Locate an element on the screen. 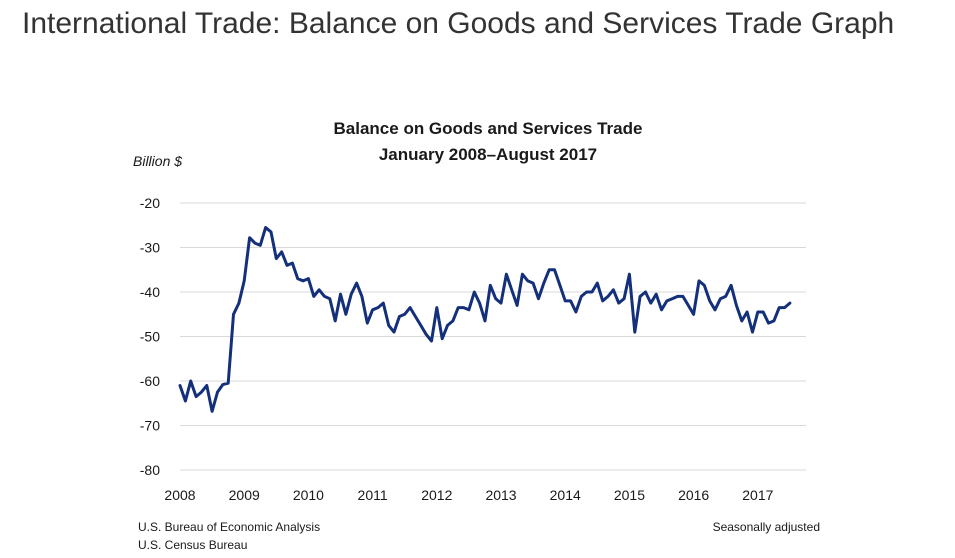 The image size is (955, 558). y-tick-label: -80 is located at coordinates (150, 470).